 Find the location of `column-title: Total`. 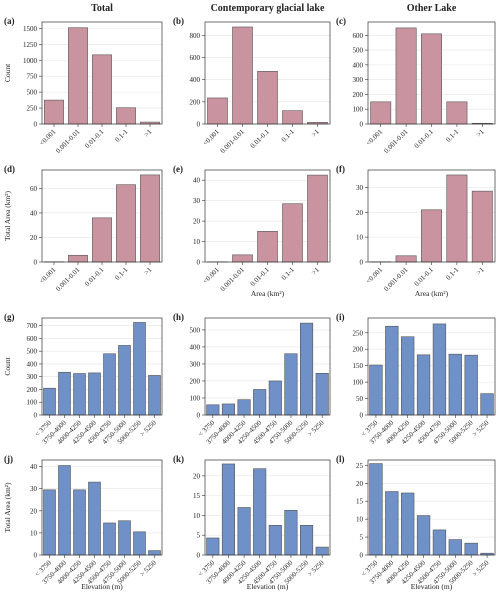

column-title: Total is located at coordinates (102, 8).